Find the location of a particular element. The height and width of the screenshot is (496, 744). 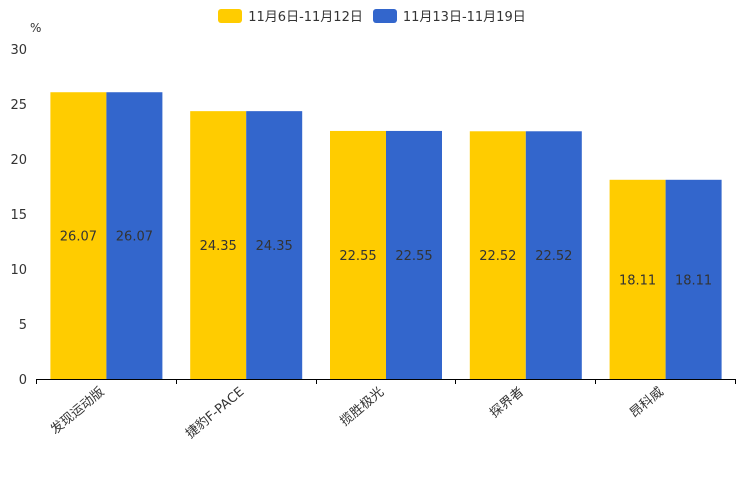

data-label-series-1-1: 26.07 is located at coordinates (78, 237).